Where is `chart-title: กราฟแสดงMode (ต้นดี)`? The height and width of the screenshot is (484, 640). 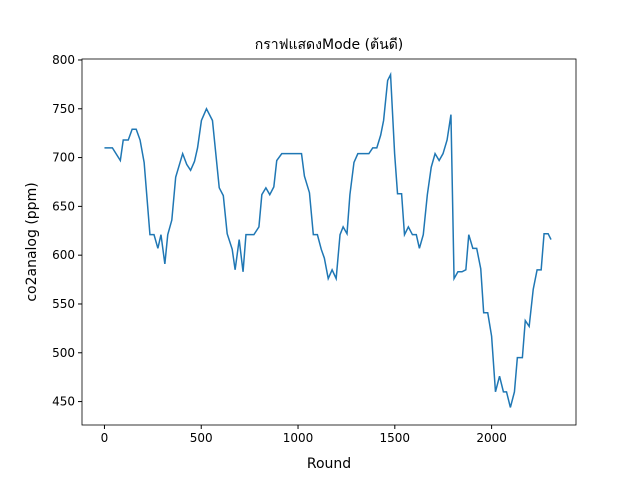
chart-title: กราฟแสดงMode (ต้นดี) is located at coordinates (329, 45).